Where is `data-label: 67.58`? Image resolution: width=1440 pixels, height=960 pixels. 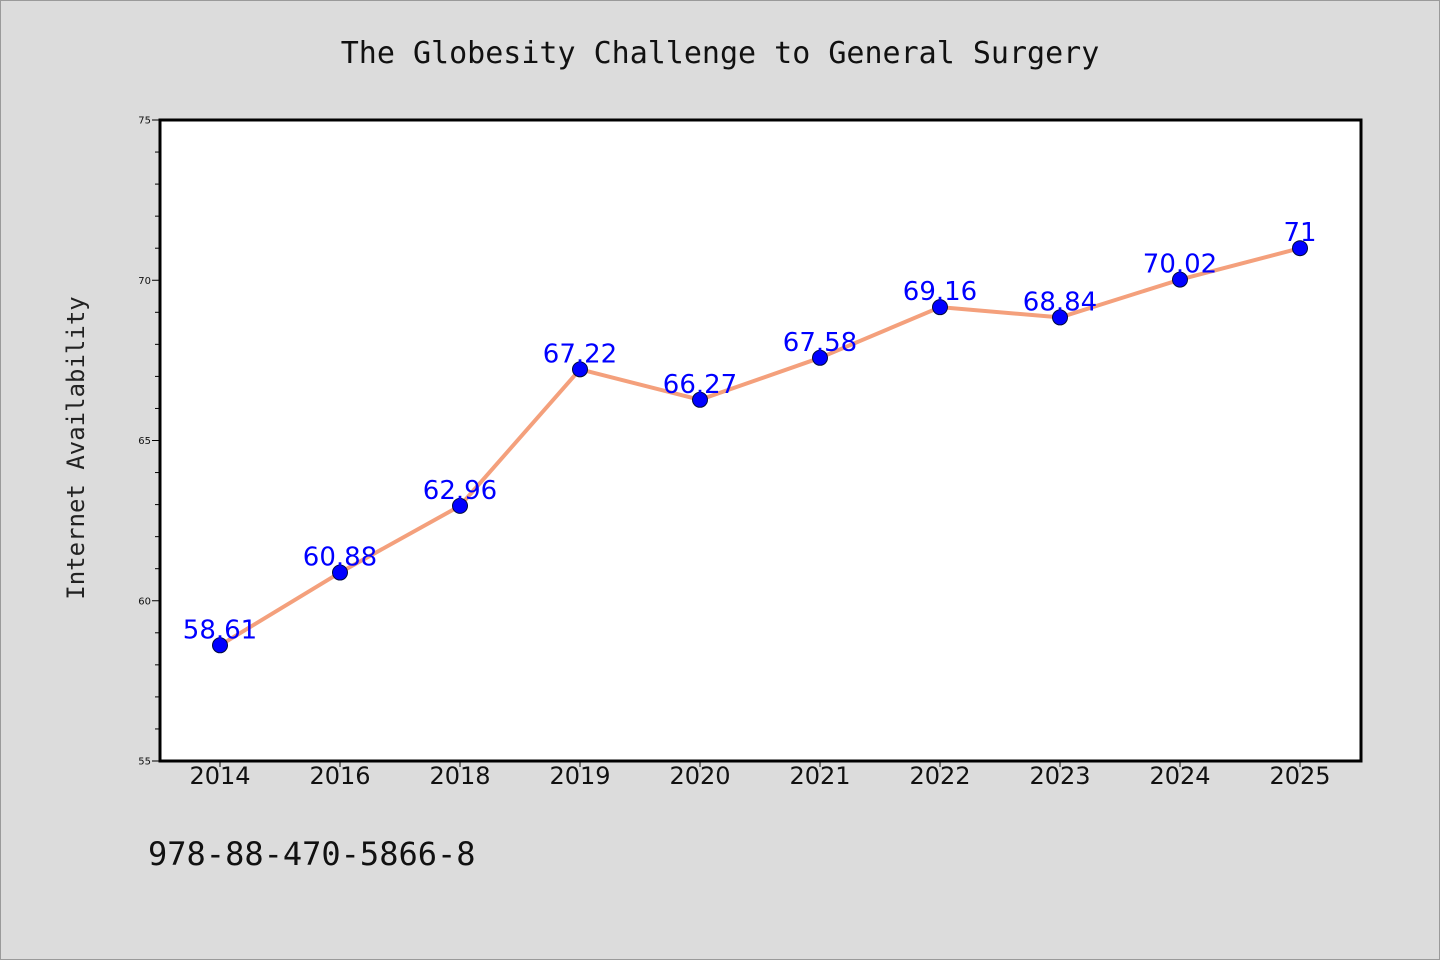
data-label: 67.58 is located at coordinates (820, 343).